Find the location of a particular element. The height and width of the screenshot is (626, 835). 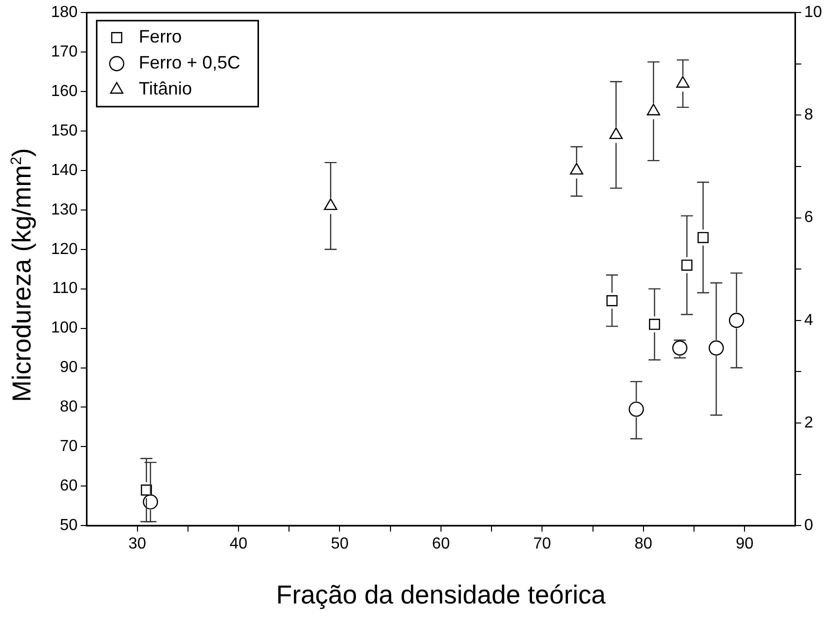

y-tick-label: 70 is located at coordinates (69, 447).